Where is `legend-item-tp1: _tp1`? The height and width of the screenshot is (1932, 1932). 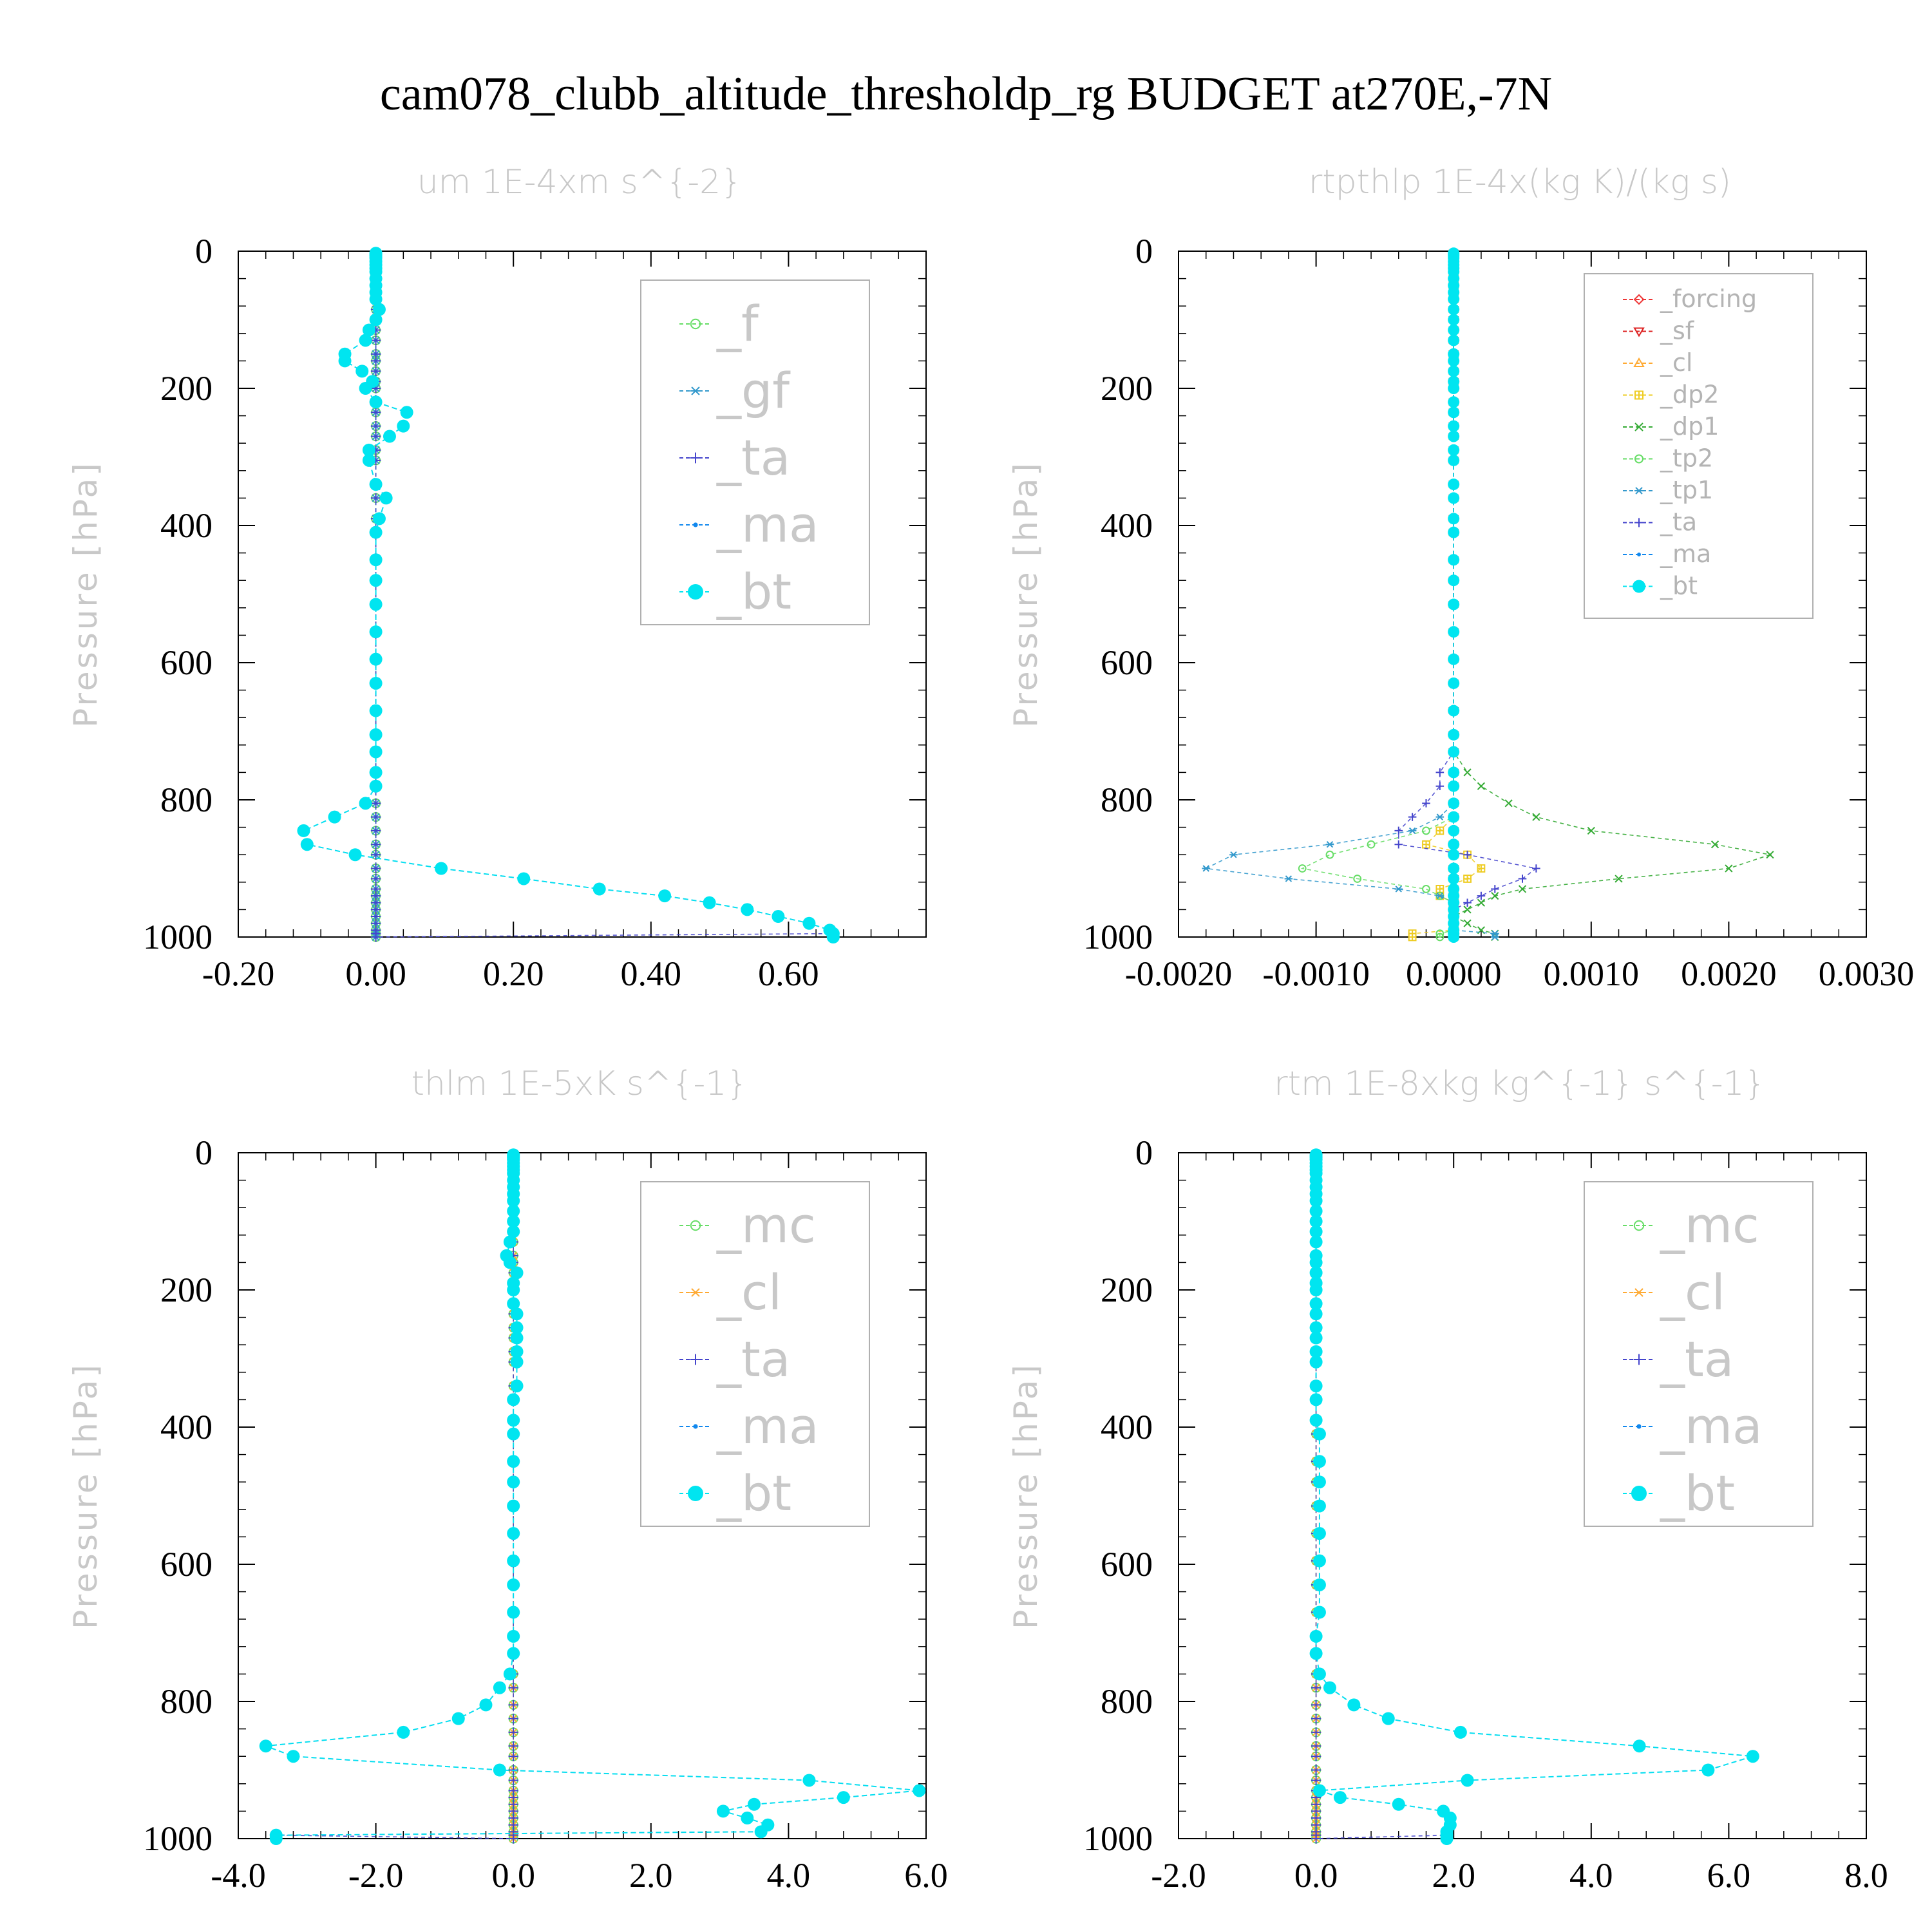
legend-item-tp1: _tp1 is located at coordinates (1668, 490).